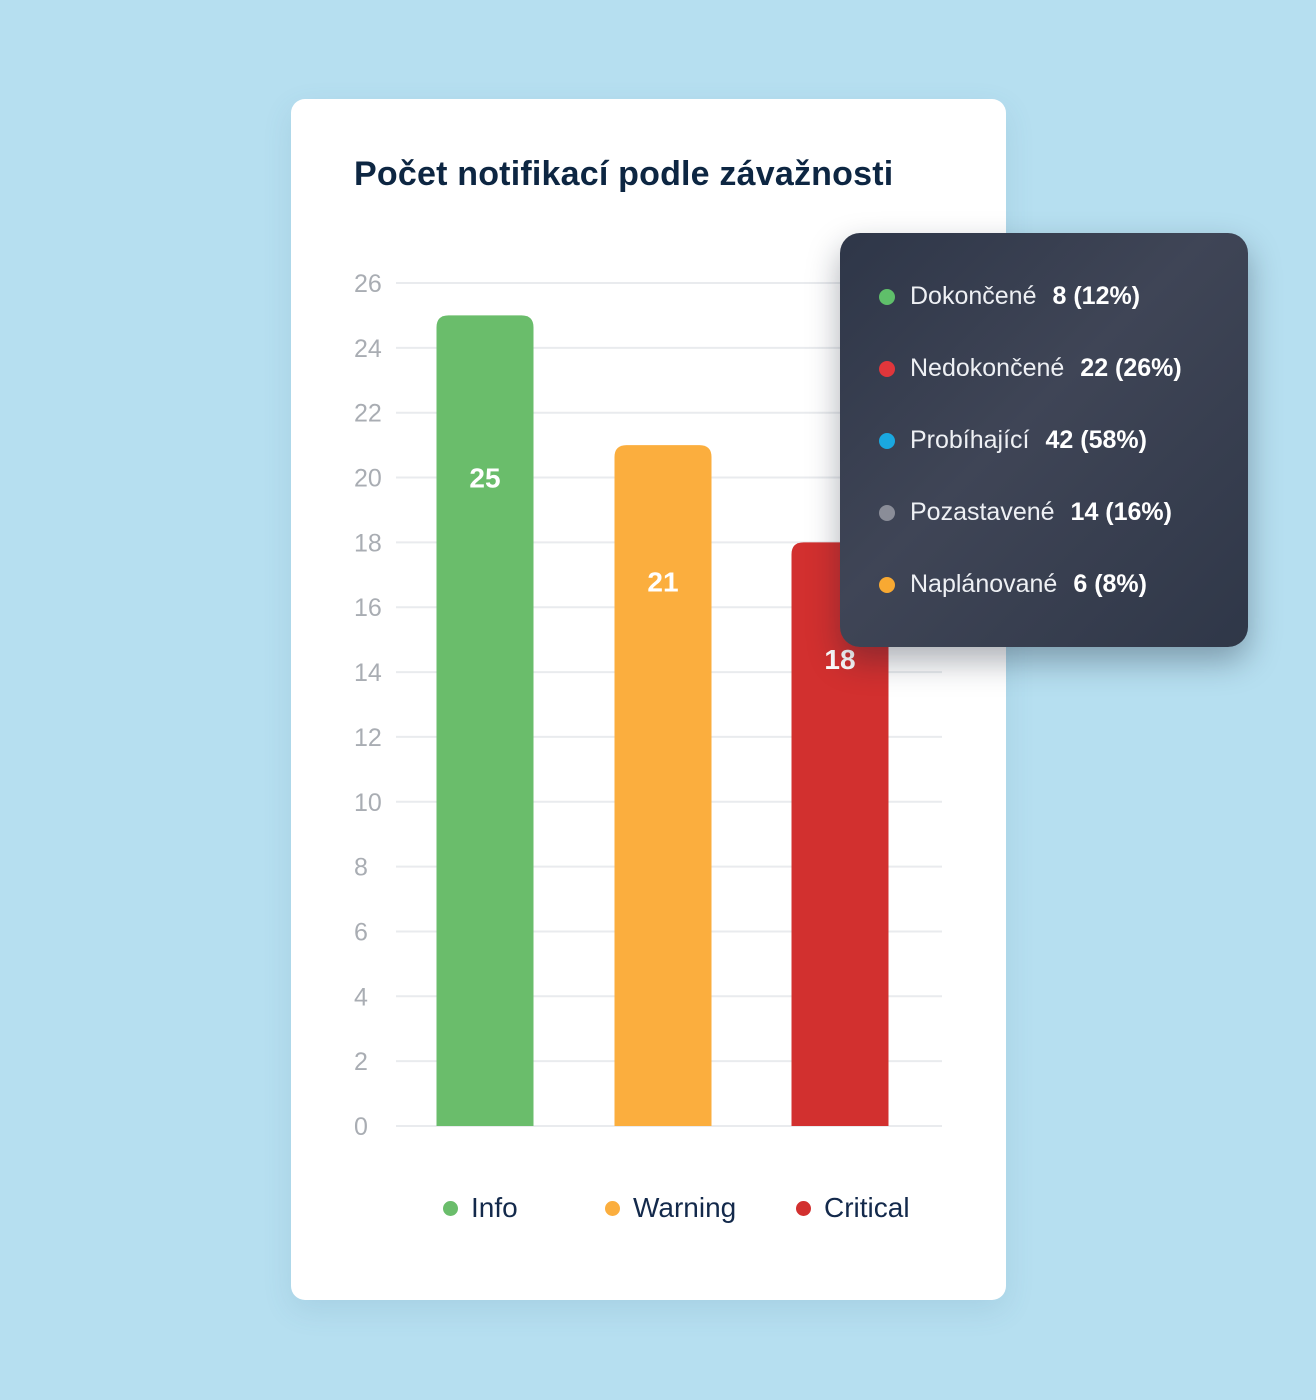  I want to click on legend-label-critical: Critical, so click(867, 1207).